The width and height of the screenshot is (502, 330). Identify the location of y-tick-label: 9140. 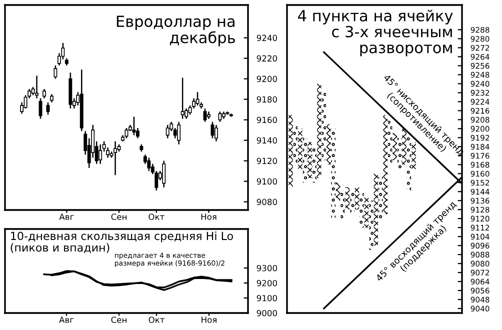
(266, 140).